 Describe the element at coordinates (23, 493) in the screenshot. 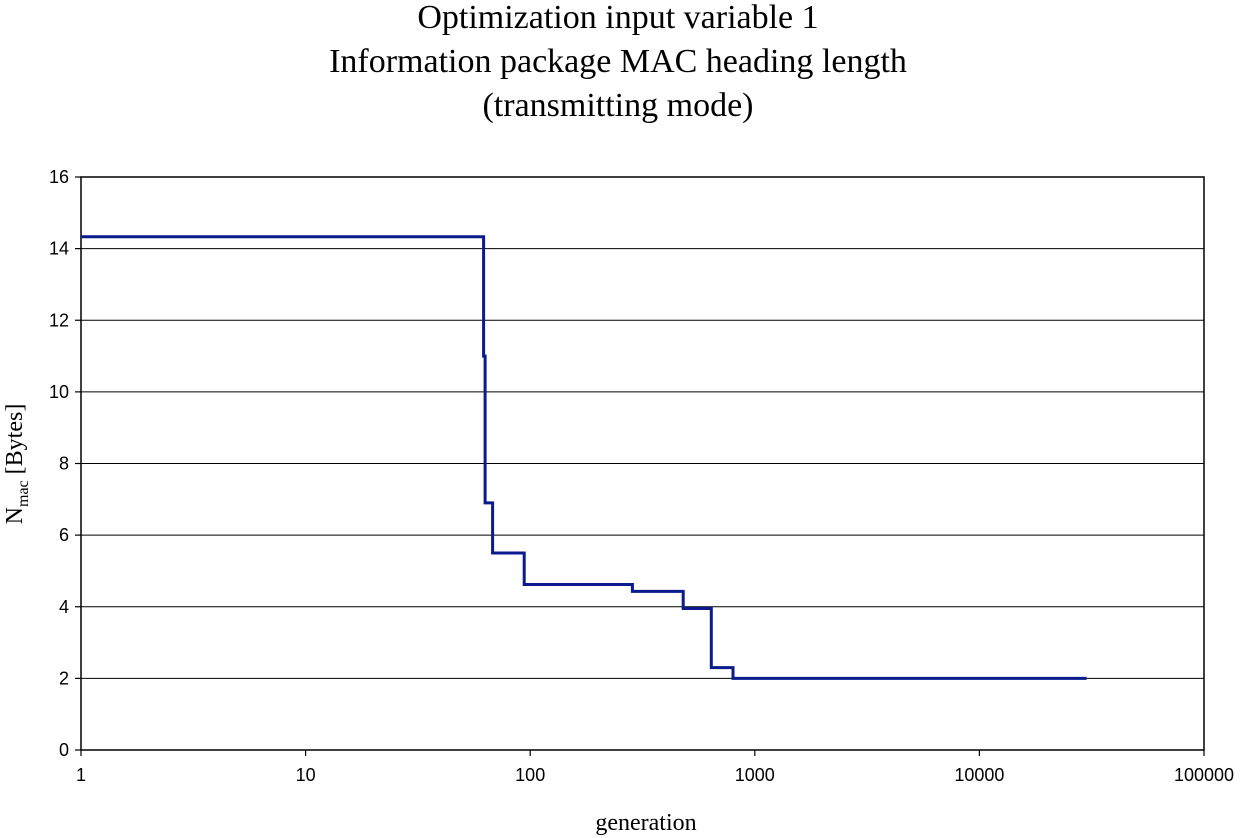

I see `y-axis-label-subscript: mac` at that location.